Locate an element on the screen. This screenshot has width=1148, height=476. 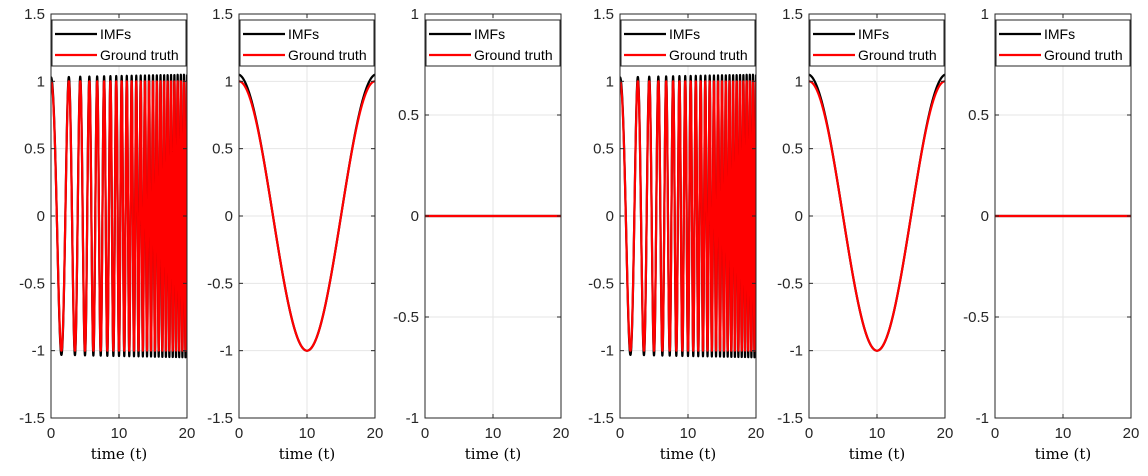
panel-1-xtick-label-2: 20 is located at coordinates (187, 433).